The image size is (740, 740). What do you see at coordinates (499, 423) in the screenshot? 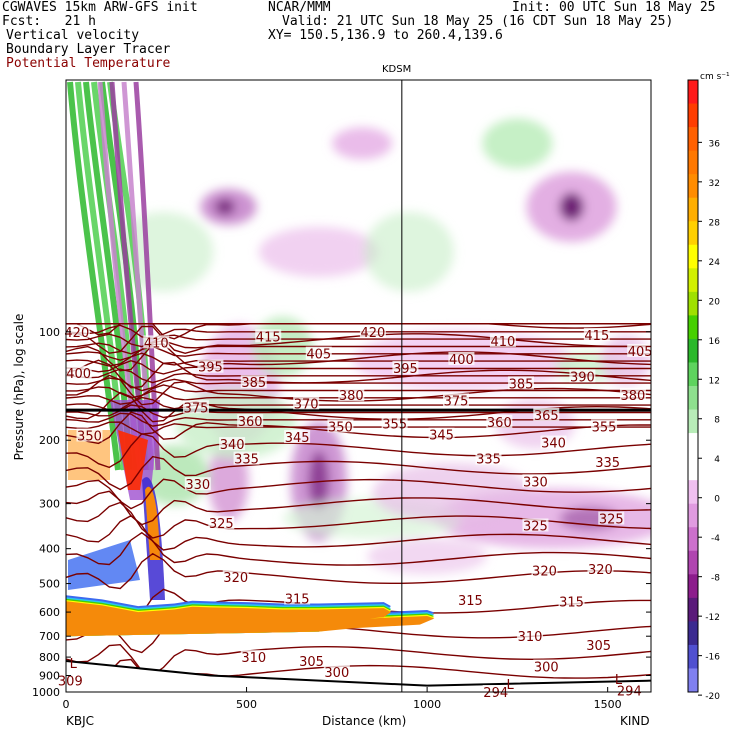
I see `theta-label: 360` at bounding box center [499, 423].